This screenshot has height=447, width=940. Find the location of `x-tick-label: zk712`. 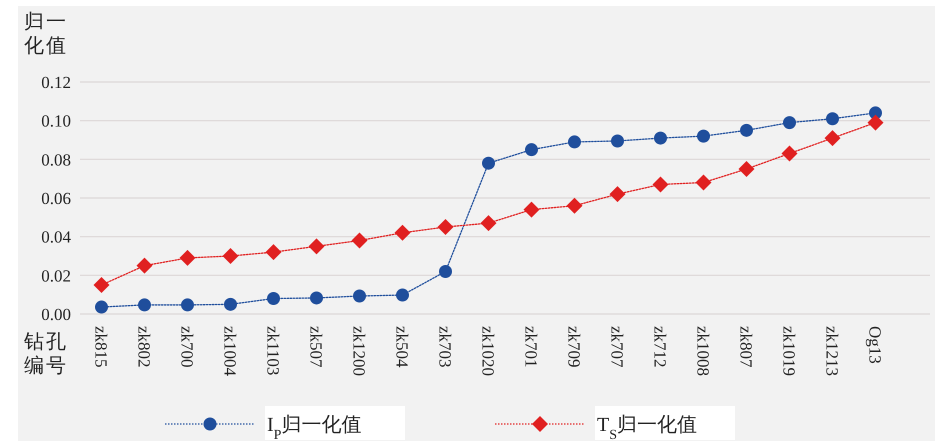

x-tick-label: zk712 is located at coordinates (660, 347).